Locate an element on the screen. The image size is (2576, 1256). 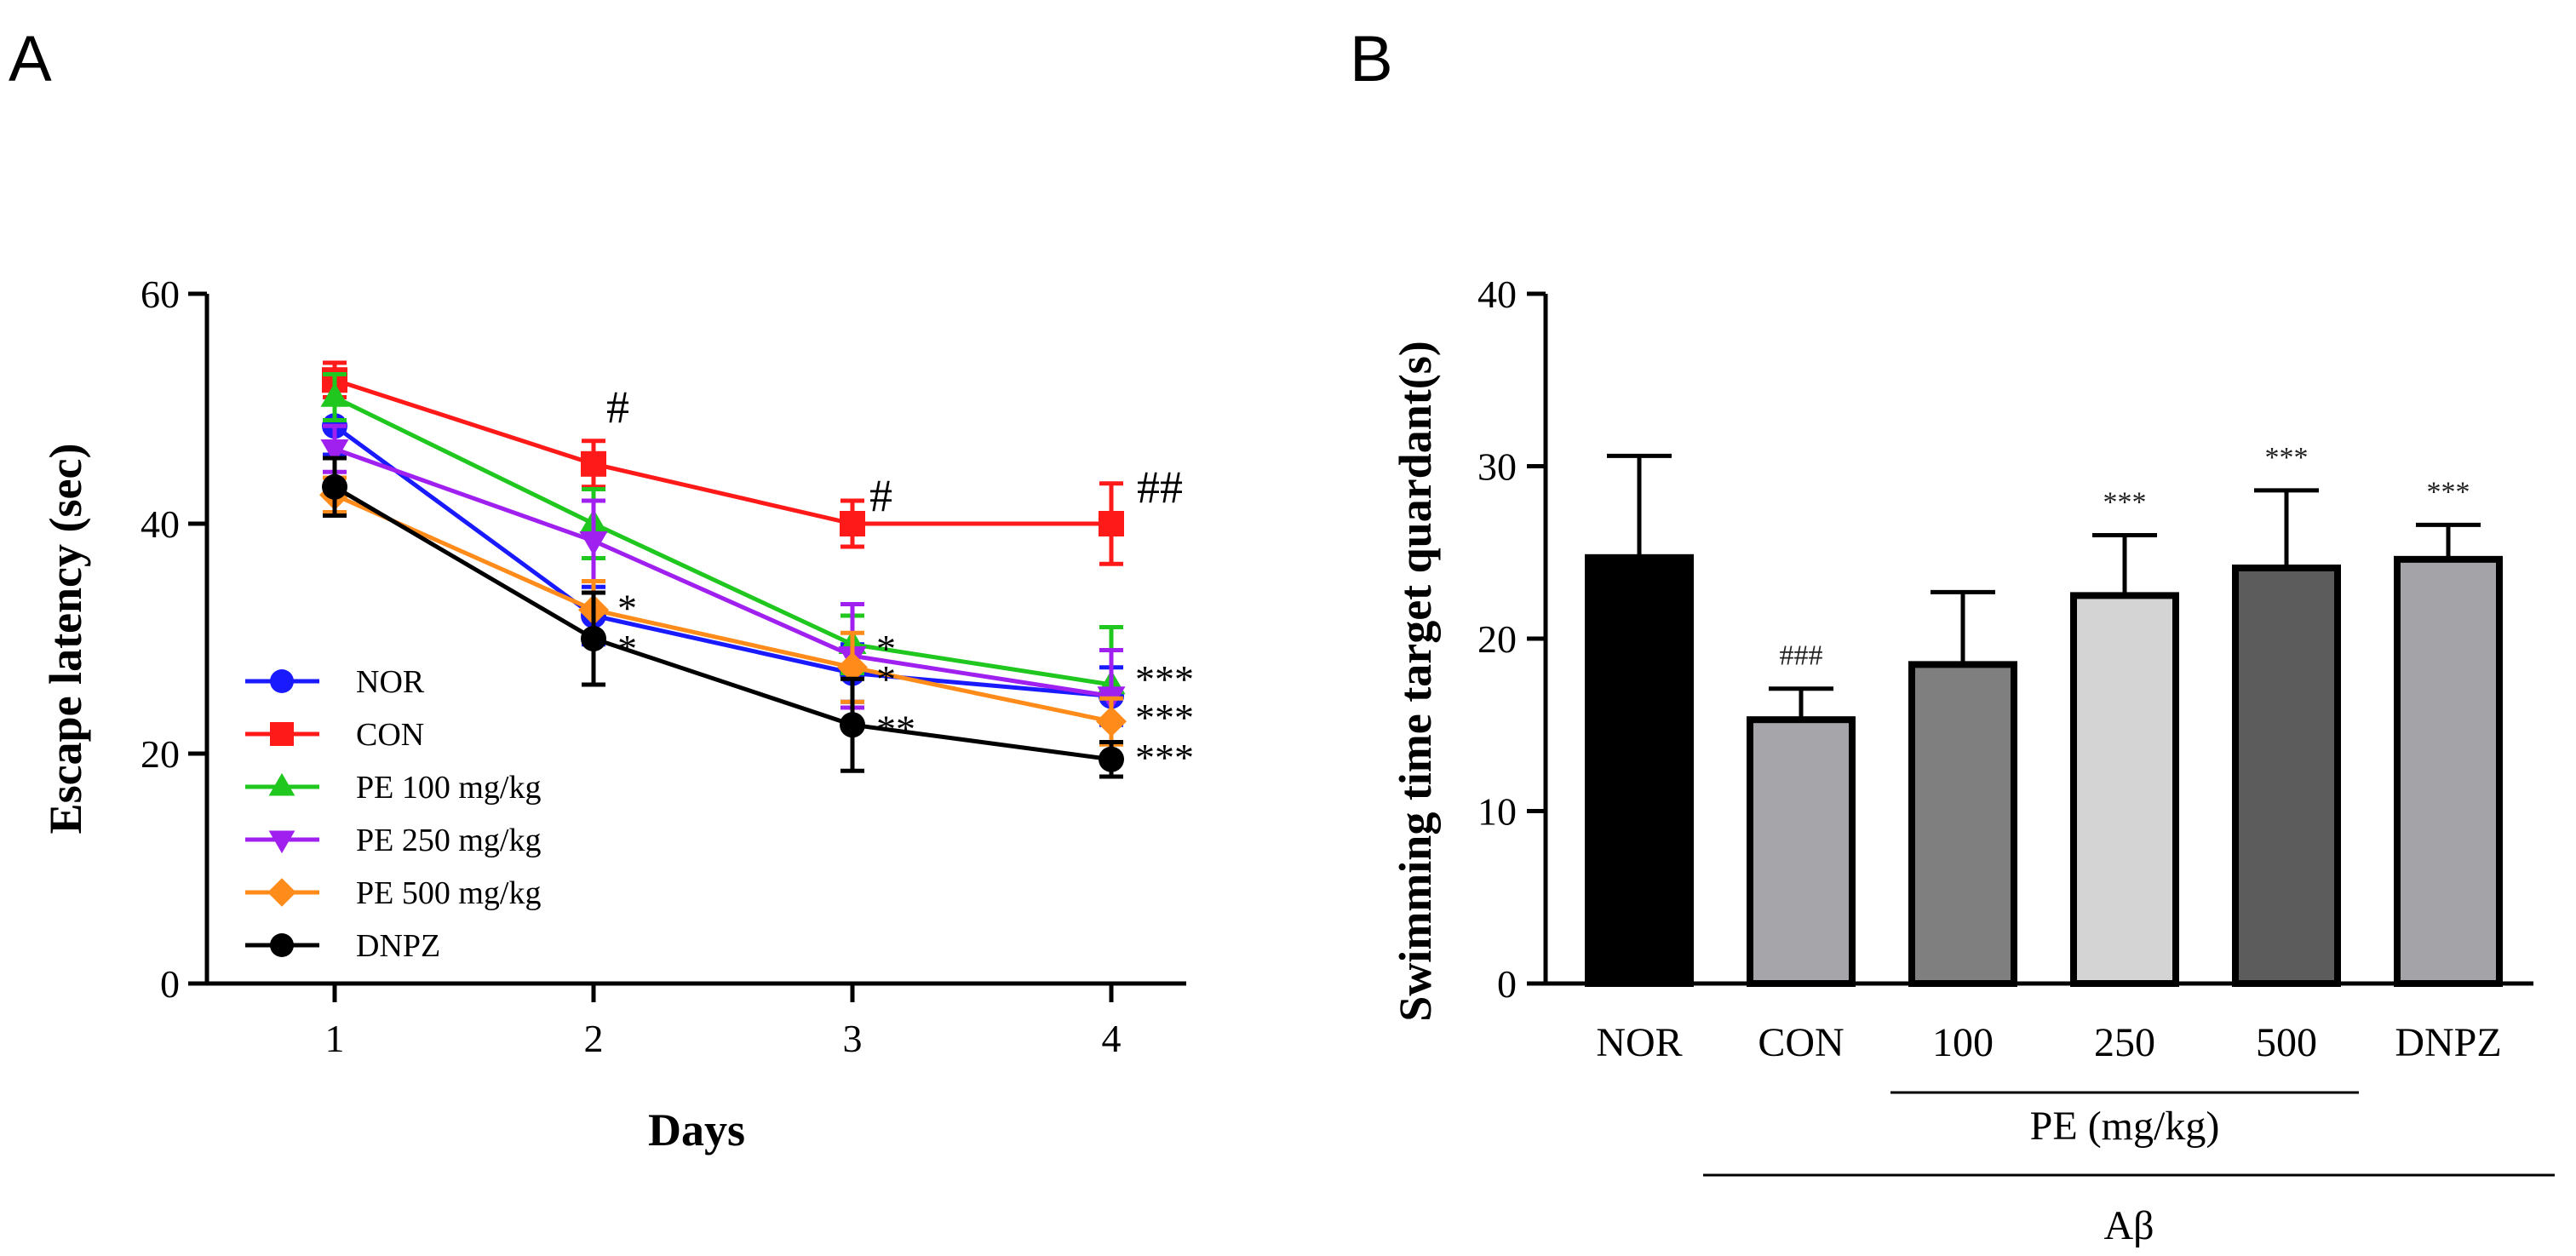
category-label: DNPZ is located at coordinates (2448, 1042).